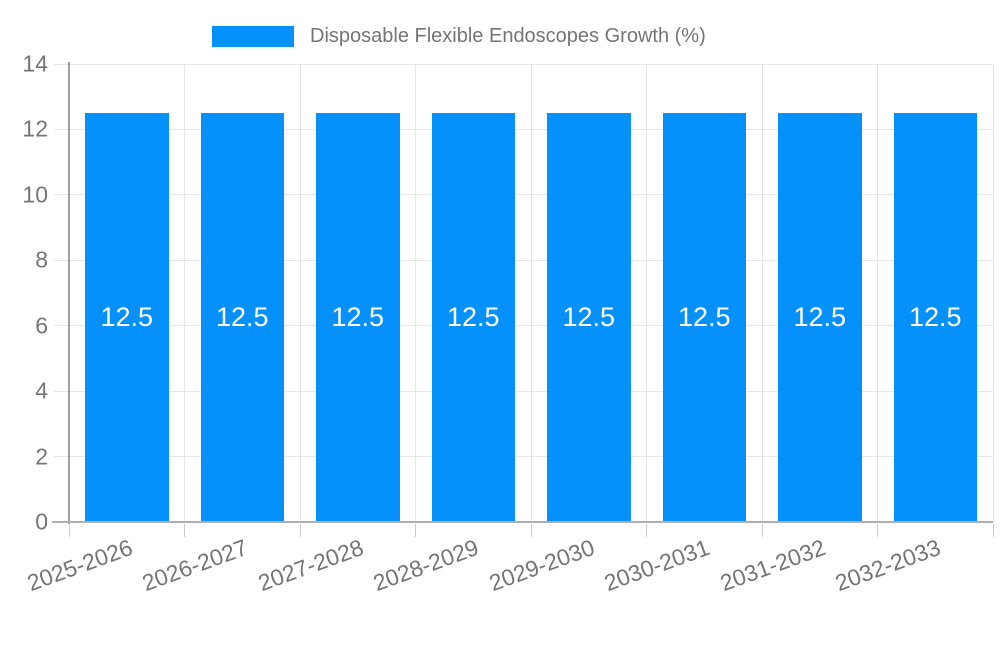 Image resolution: width=1000 pixels, height=645 pixels. What do you see at coordinates (35, 128) in the screenshot?
I see `y-tick-label: 12` at bounding box center [35, 128].